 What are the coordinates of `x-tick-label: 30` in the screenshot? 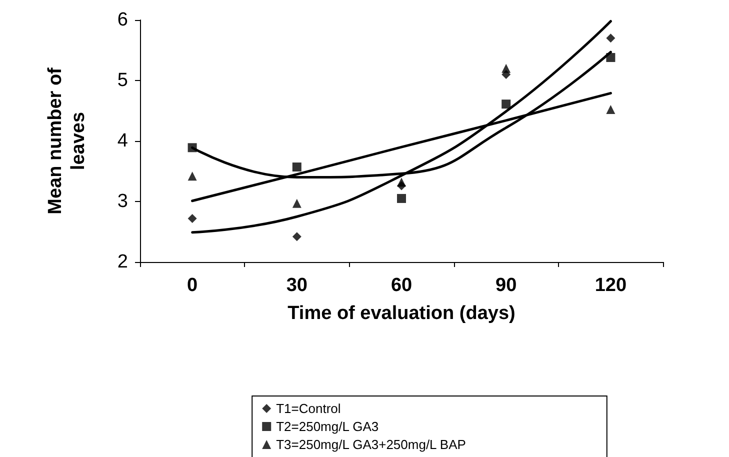 It's located at (297, 285).